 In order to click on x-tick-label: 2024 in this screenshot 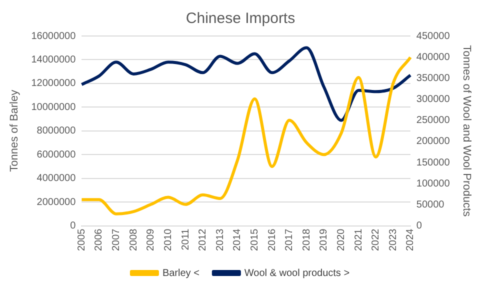, I will do `click(410, 240)`.